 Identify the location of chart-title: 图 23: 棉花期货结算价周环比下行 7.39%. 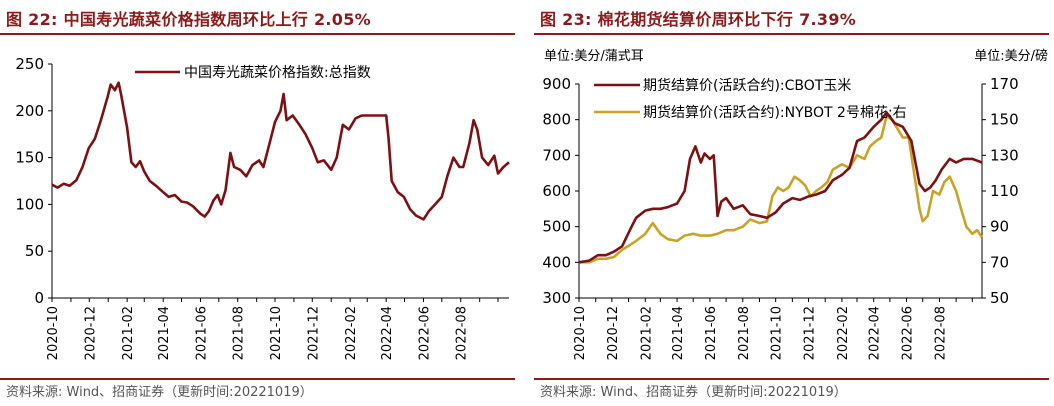
(698, 19).